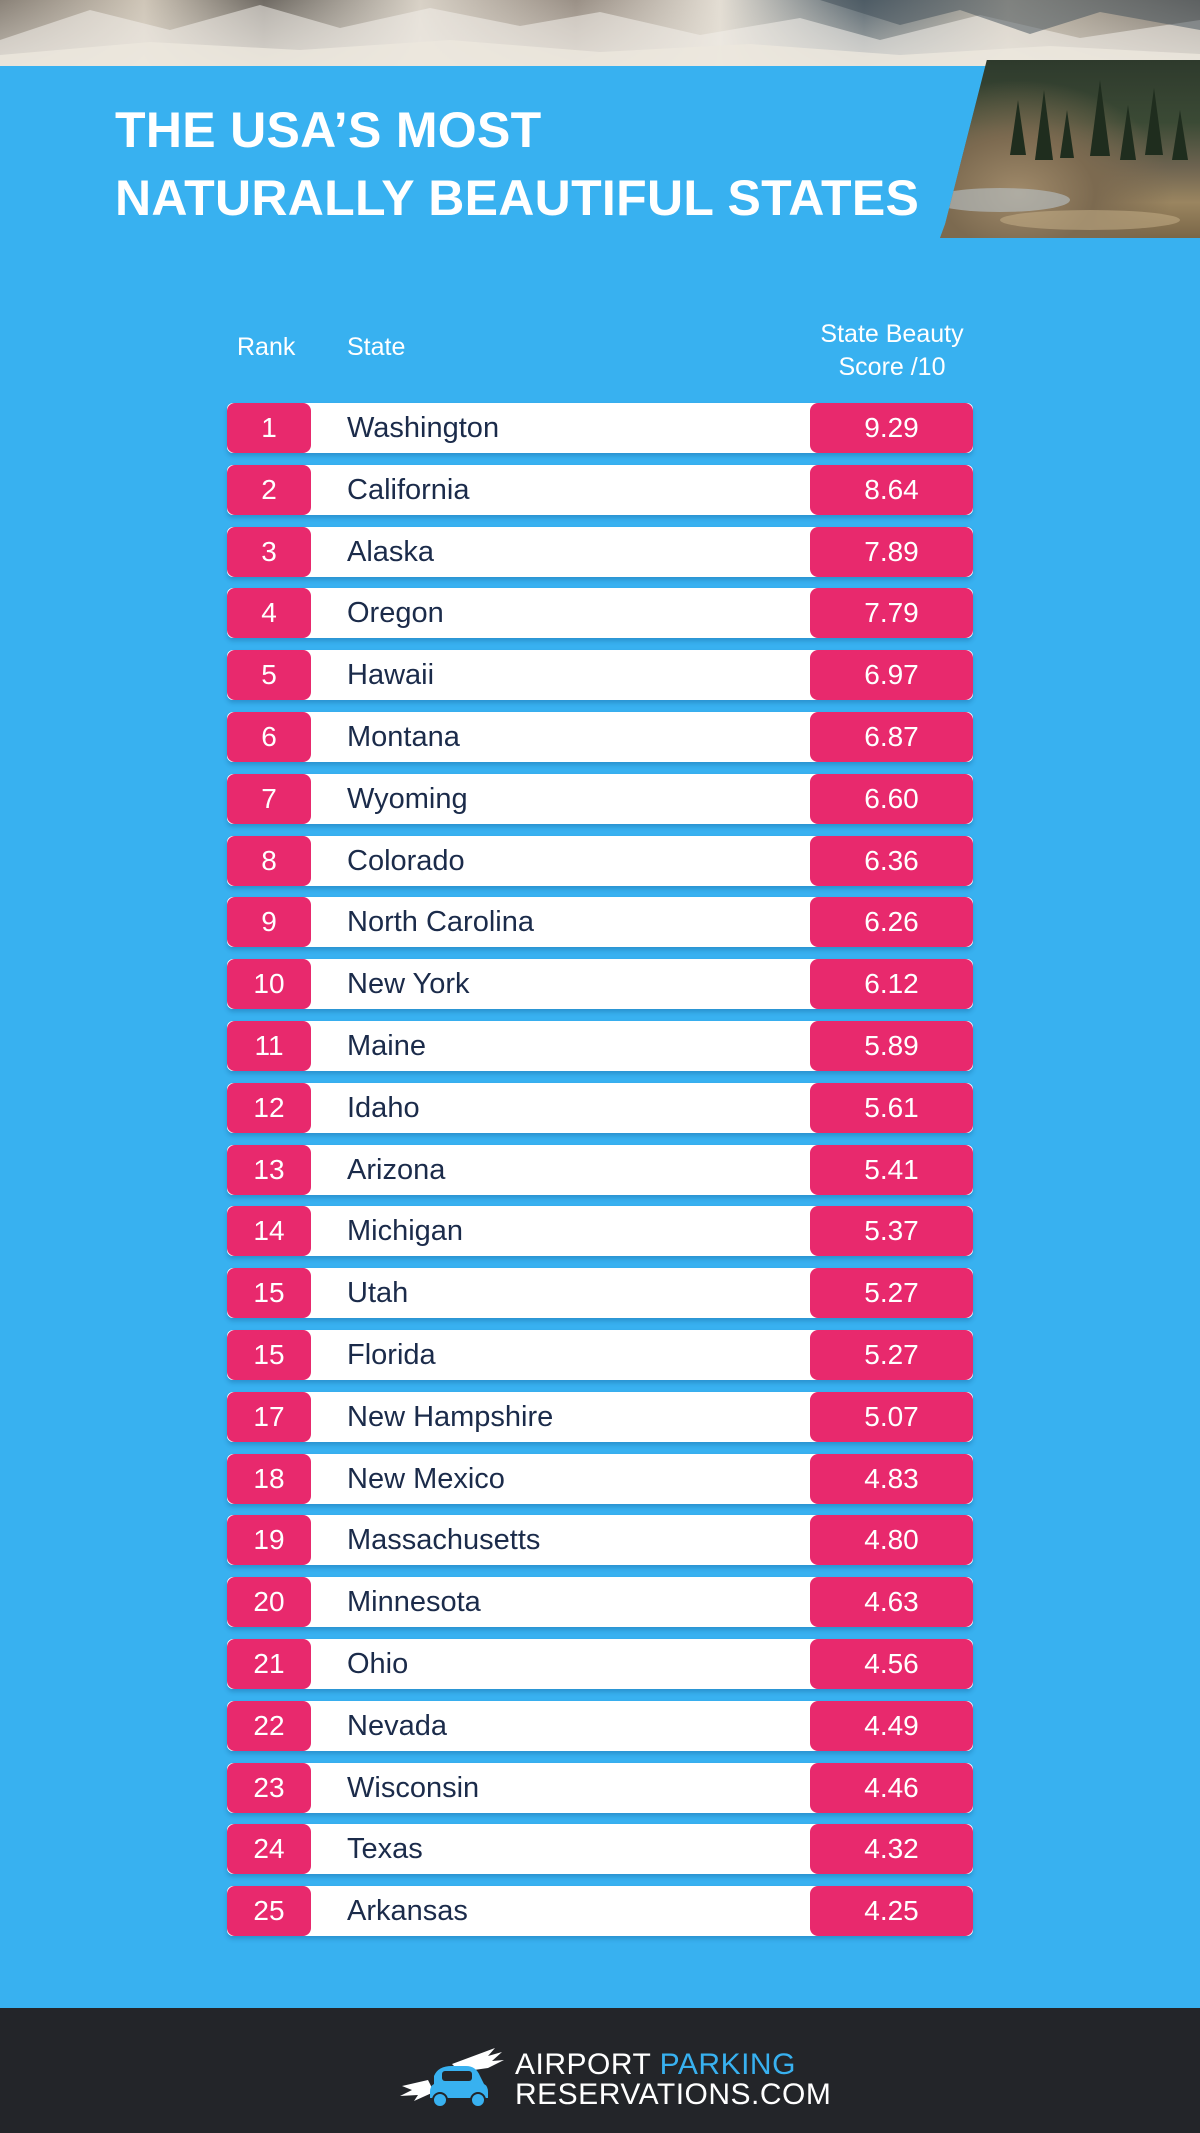  I want to click on table-row: 5 Hawaii 6.97, so click(600, 675).